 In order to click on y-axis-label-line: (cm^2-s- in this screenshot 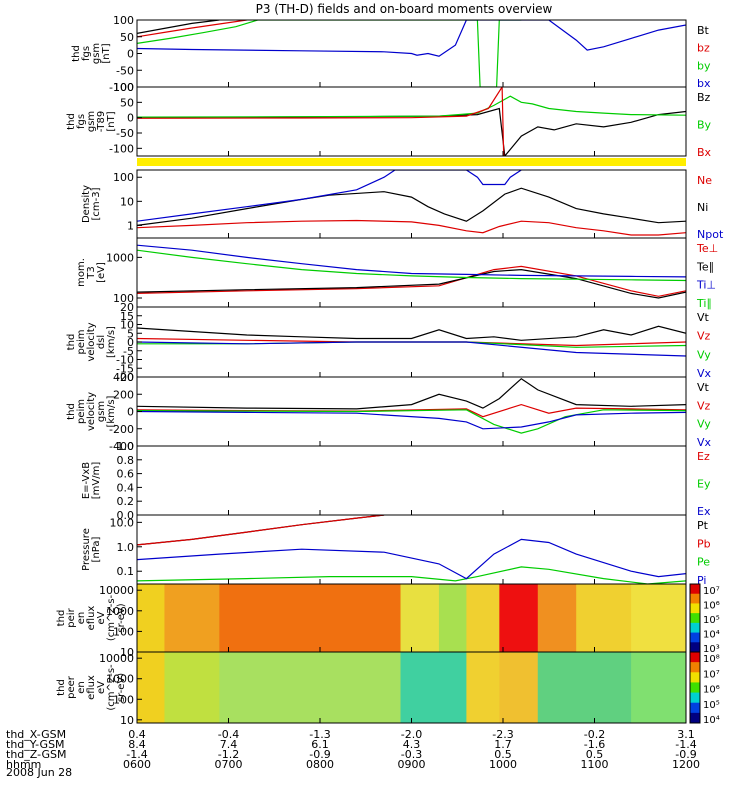, I will do `click(111, 617)`.